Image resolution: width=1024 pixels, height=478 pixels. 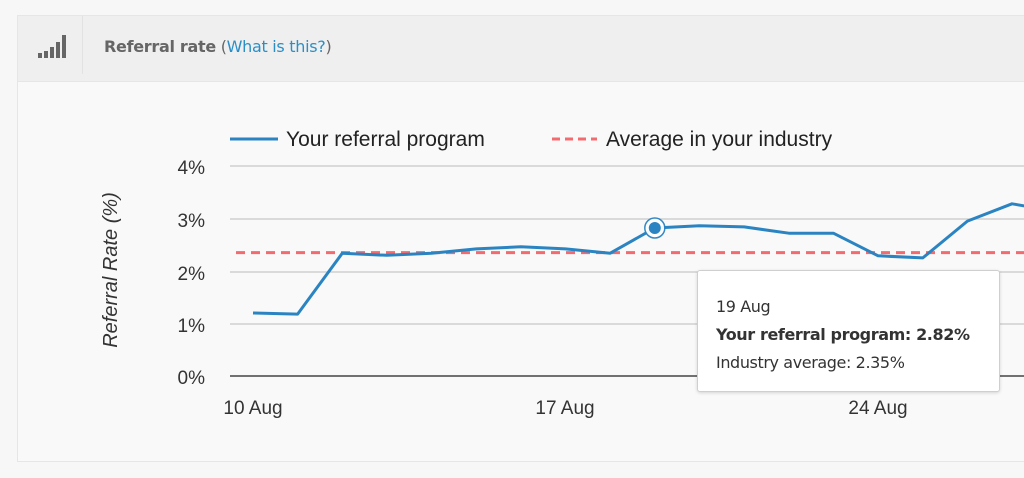 What do you see at coordinates (192, 168) in the screenshot?
I see `y-tick: 4%` at bounding box center [192, 168].